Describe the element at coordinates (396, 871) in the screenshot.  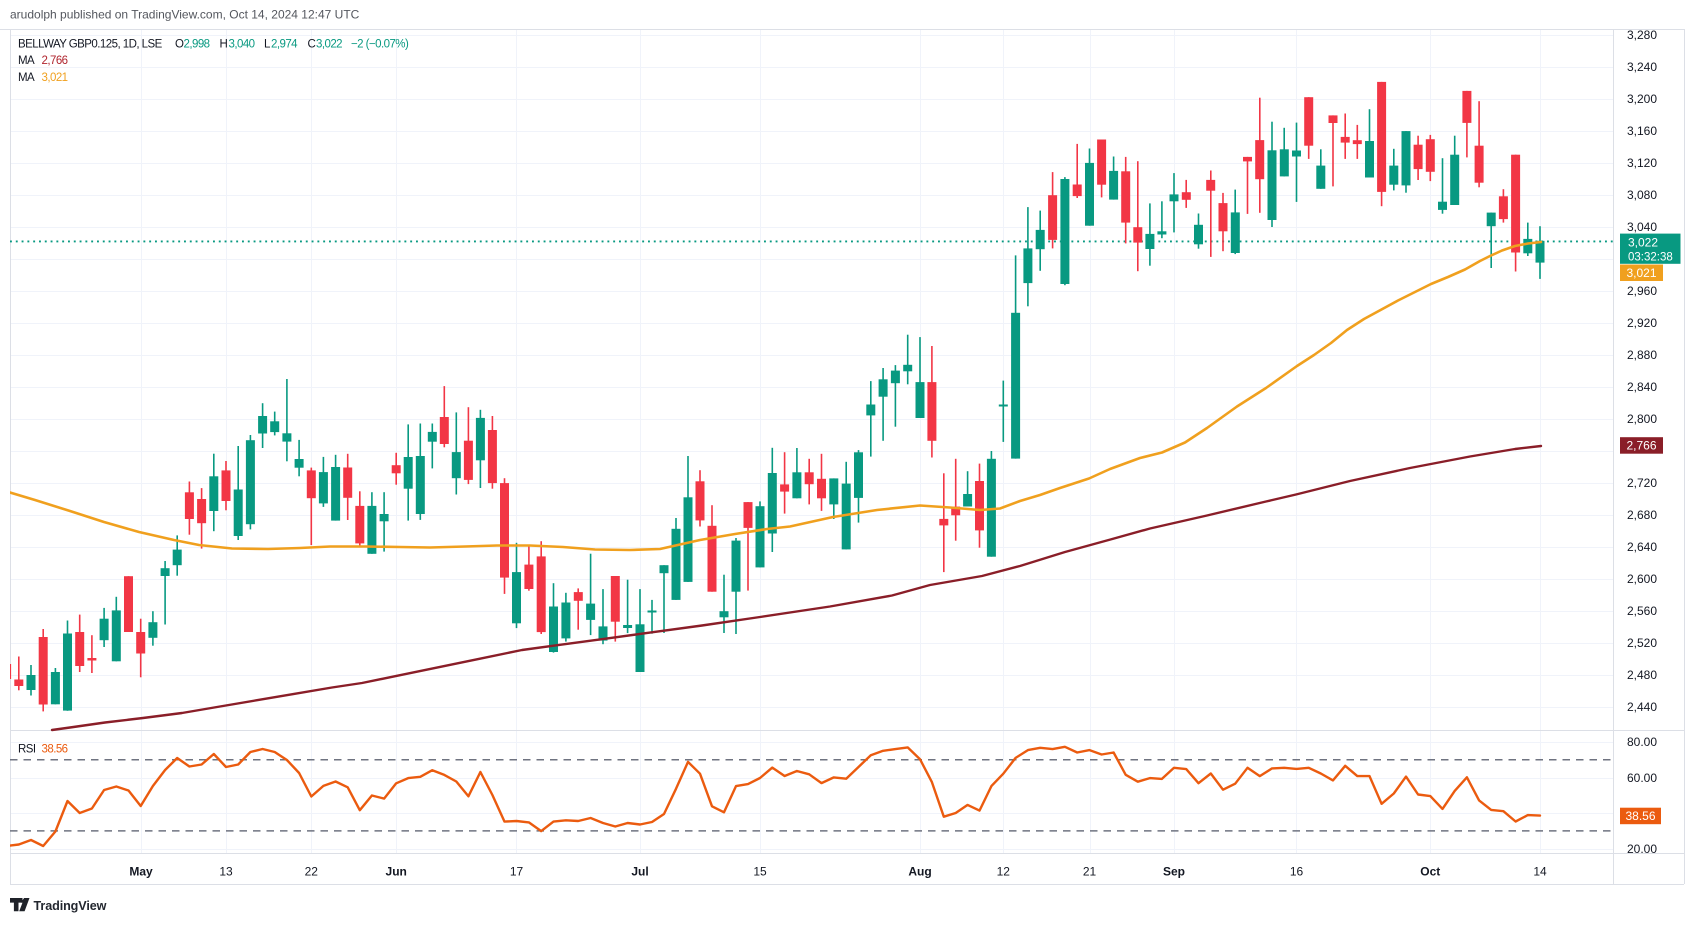
I see `svg-text: Jun` at that location.